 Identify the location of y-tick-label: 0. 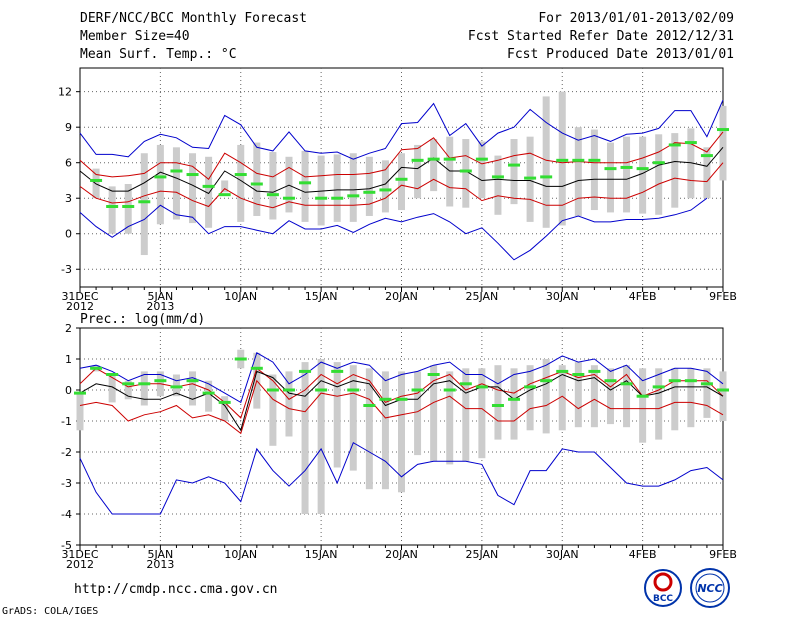
(68, 234).